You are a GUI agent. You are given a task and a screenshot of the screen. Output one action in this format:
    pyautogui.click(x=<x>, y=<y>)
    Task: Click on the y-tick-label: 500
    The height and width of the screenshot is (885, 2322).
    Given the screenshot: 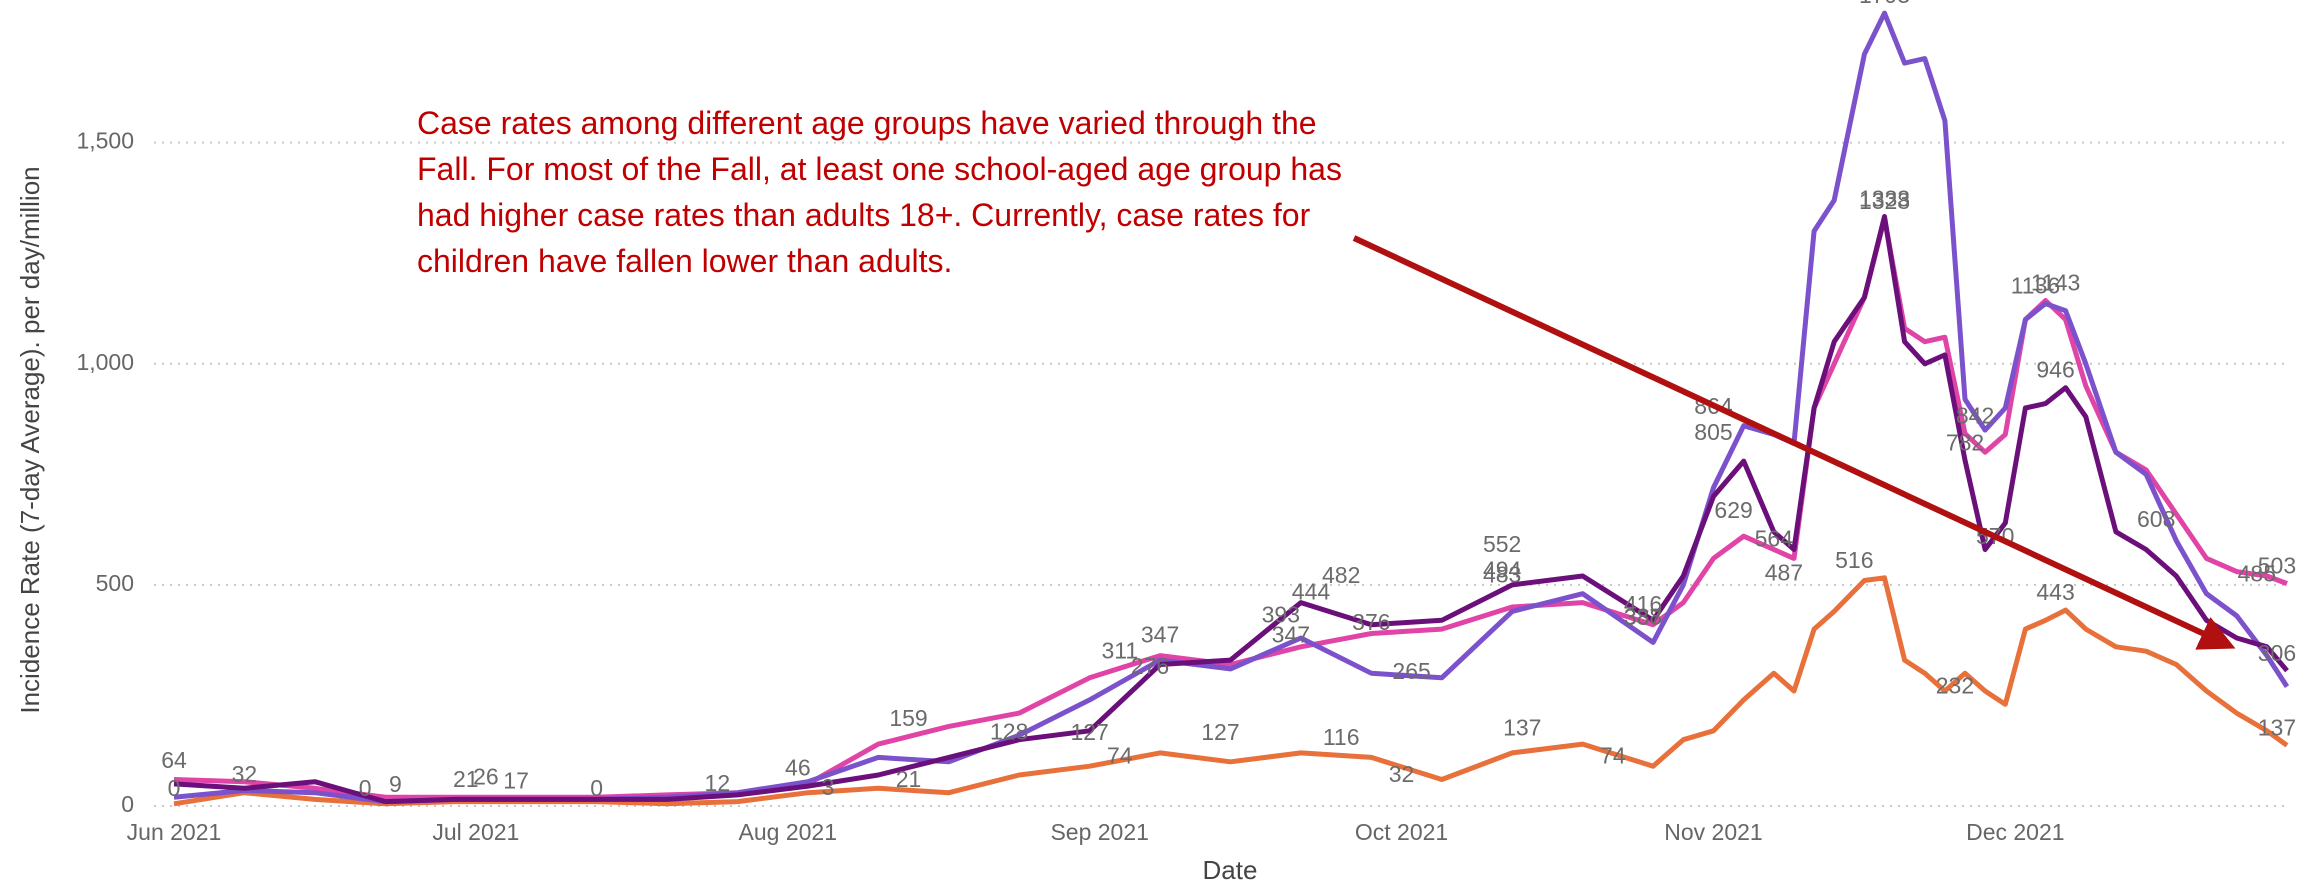 What is the action you would take?
    pyautogui.click(x=115, y=583)
    